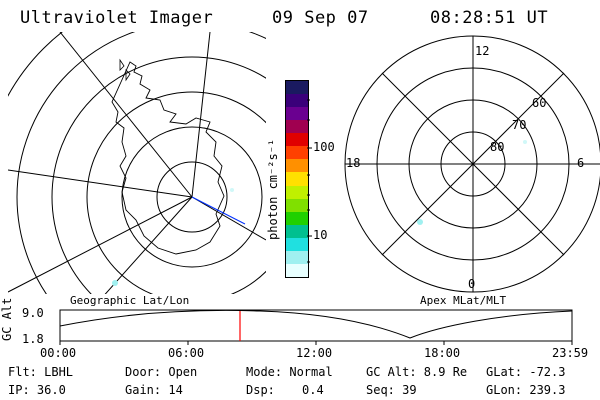 This screenshot has height=400, width=600. What do you see at coordinates (519, 125) in the screenshot?
I see `lat-label-70: 70` at bounding box center [519, 125].